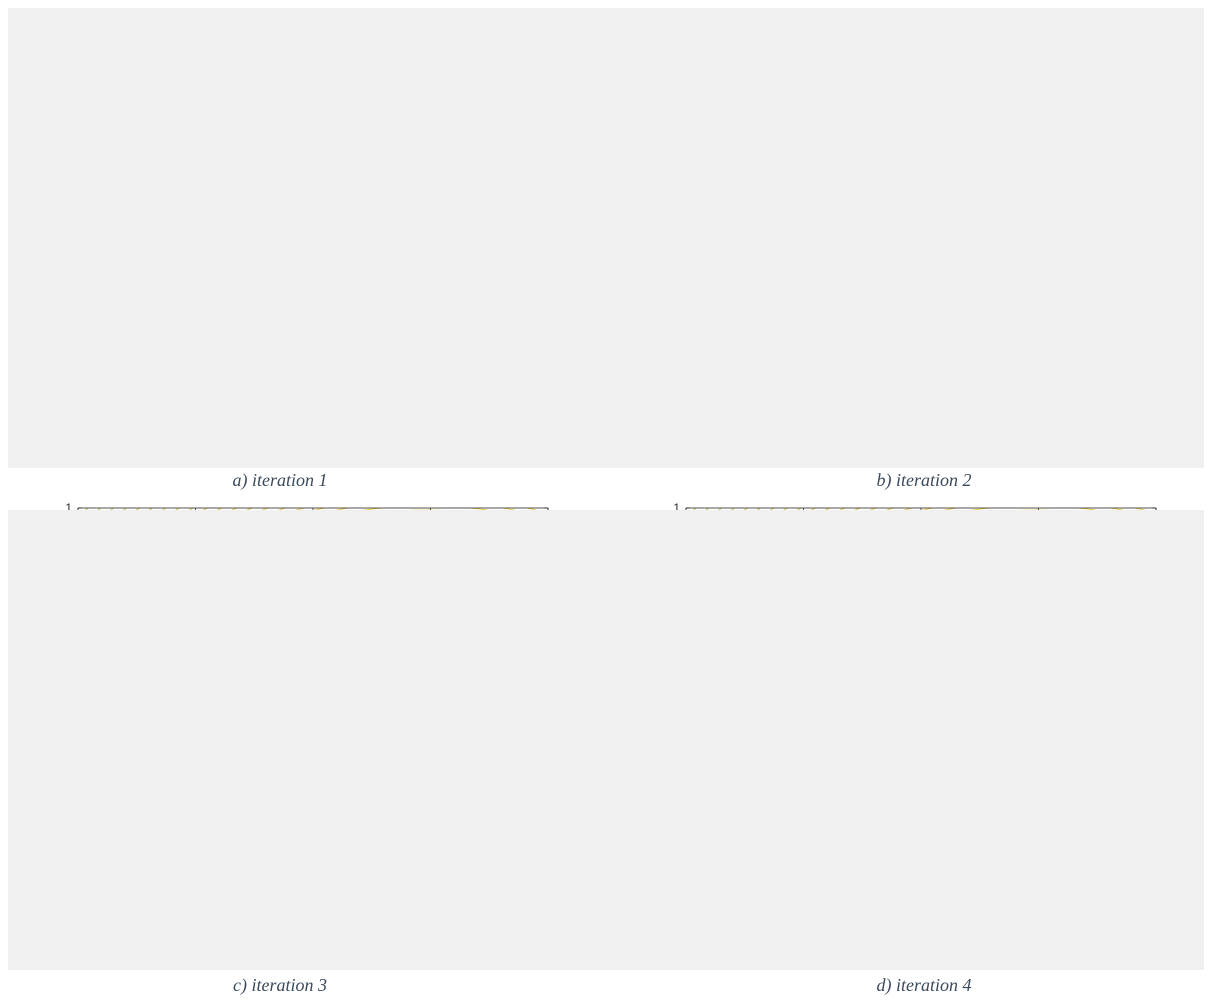 This screenshot has height=1003, width=1212. What do you see at coordinates (280, 480) in the screenshot?
I see `caption-a: a) iteration 1` at bounding box center [280, 480].